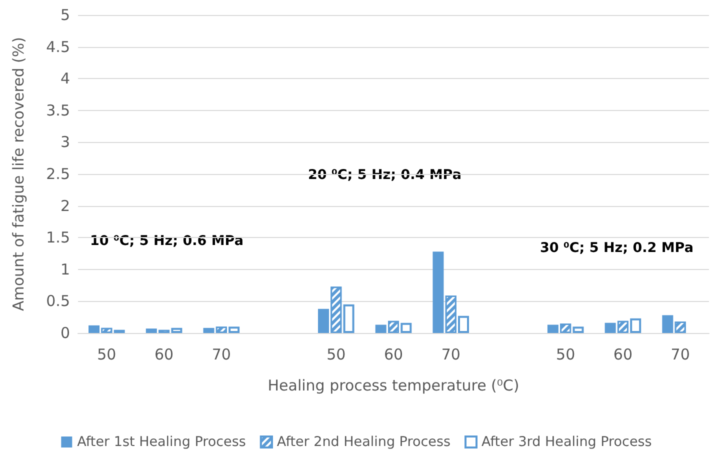 Image resolution: width=713 pixels, height=456 pixels. Describe the element at coordinates (65, 142) in the screenshot. I see `y-tick-label: 3` at that location.